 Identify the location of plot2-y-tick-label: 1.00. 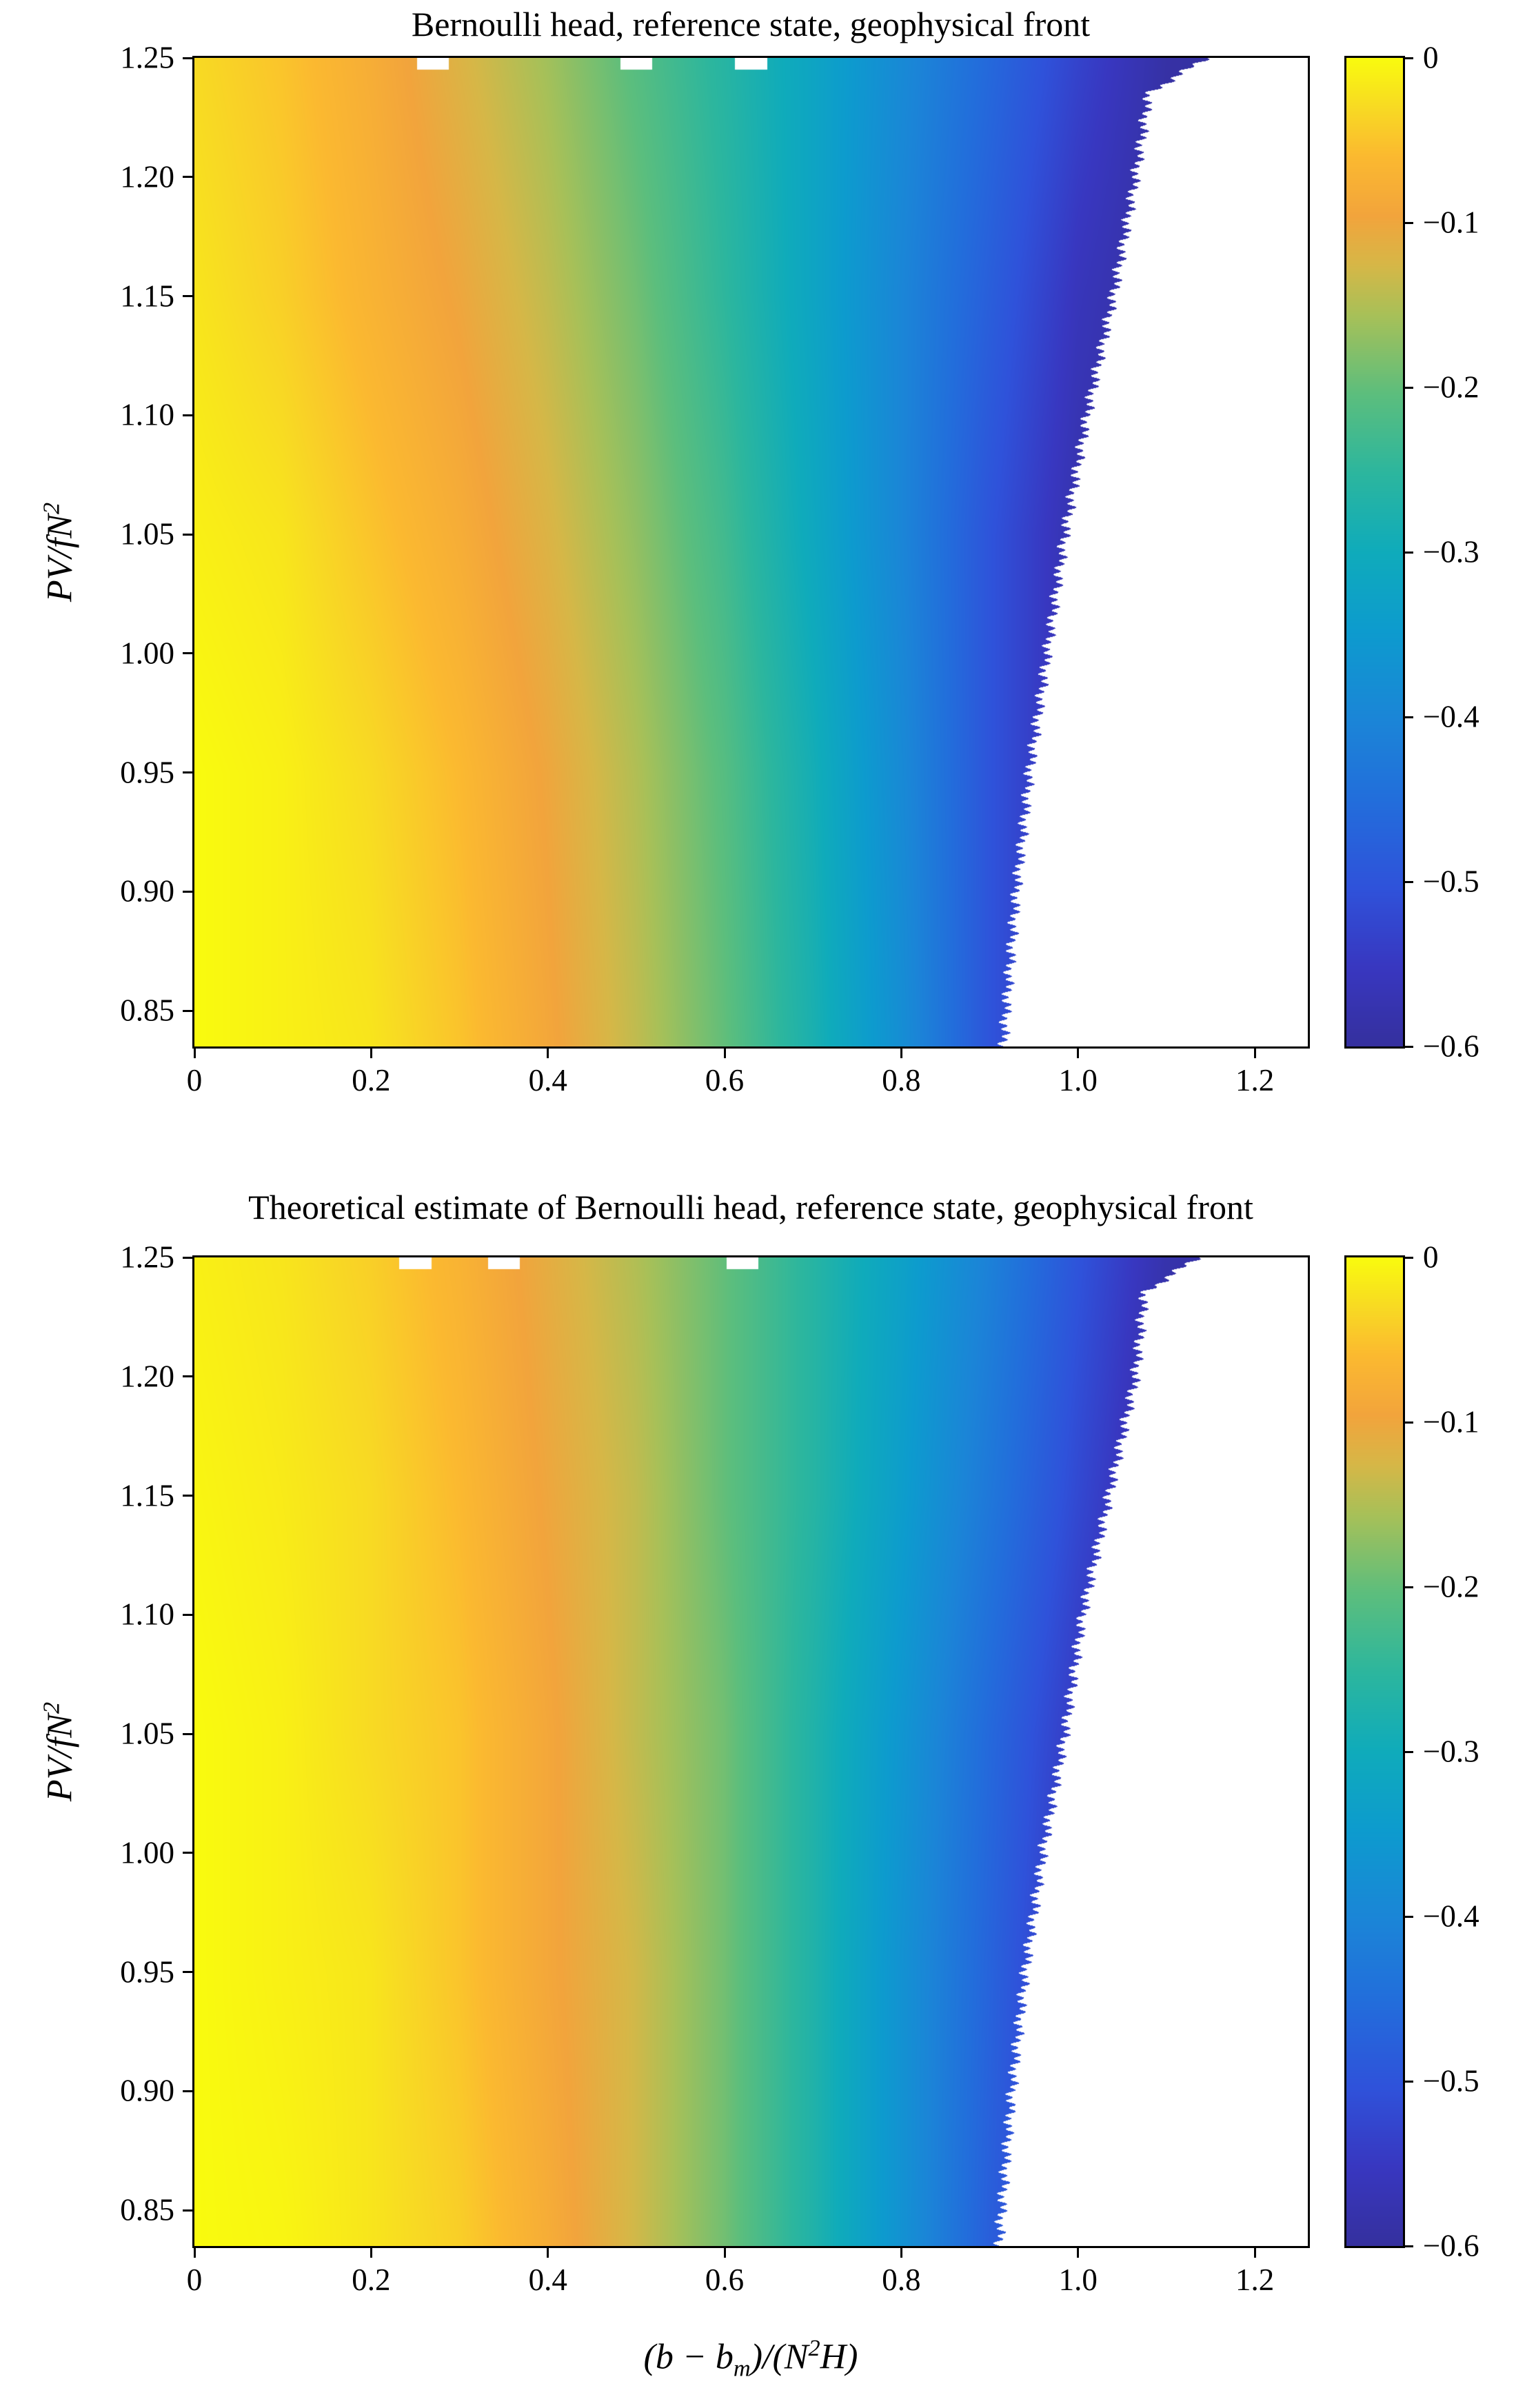
(147, 1852).